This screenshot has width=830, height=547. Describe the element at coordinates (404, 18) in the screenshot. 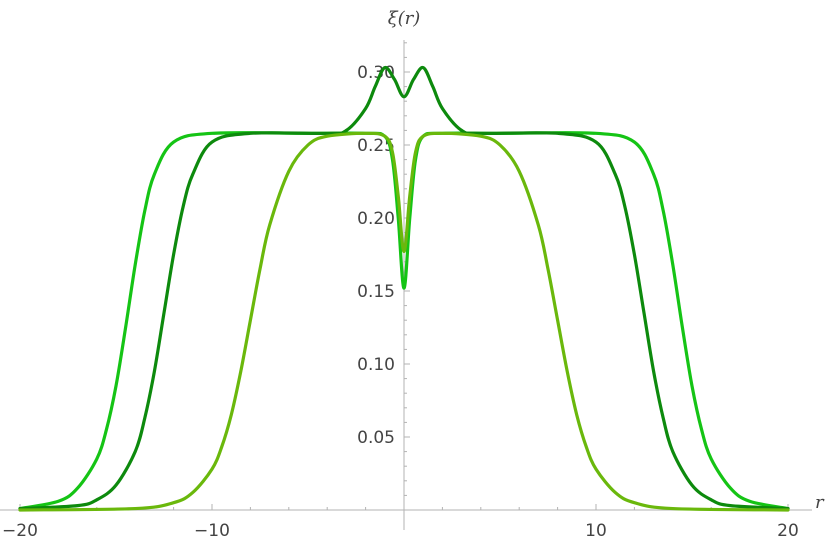

I see `y-axis-label: ξ(r)` at that location.